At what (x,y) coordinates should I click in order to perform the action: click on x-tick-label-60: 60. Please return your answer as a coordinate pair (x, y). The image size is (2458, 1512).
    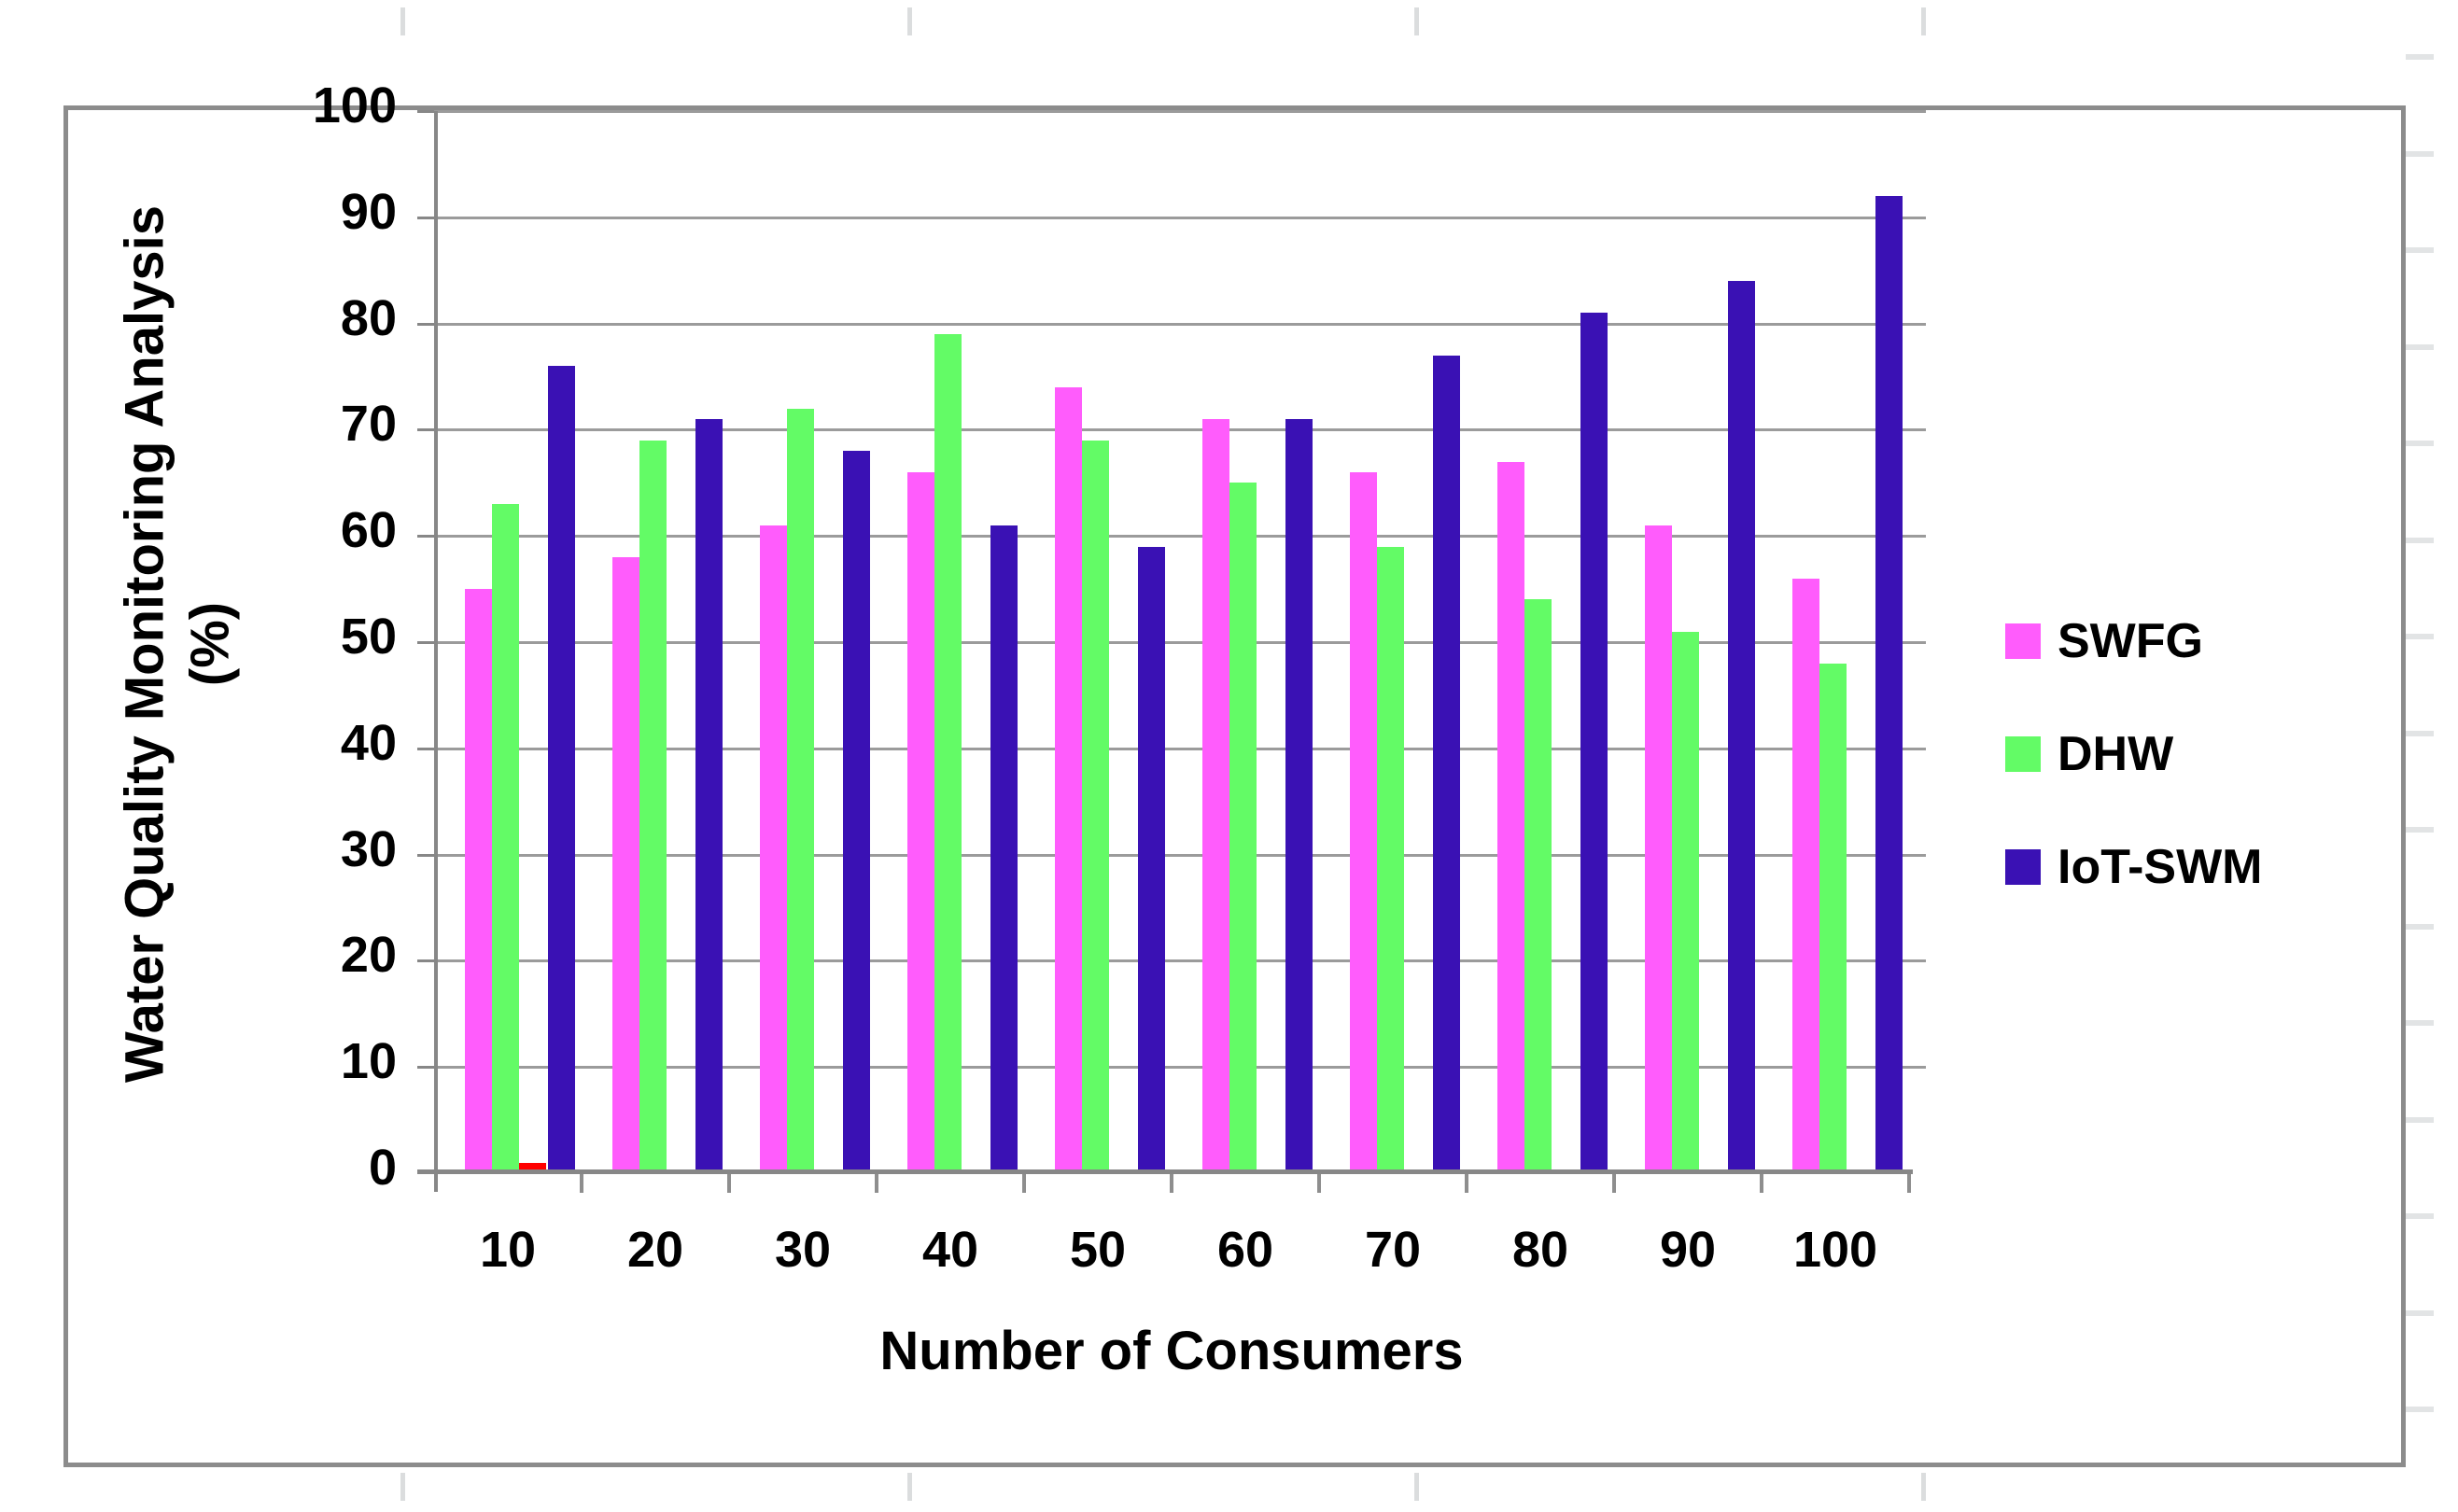
    Looking at the image, I should click on (1245, 1250).